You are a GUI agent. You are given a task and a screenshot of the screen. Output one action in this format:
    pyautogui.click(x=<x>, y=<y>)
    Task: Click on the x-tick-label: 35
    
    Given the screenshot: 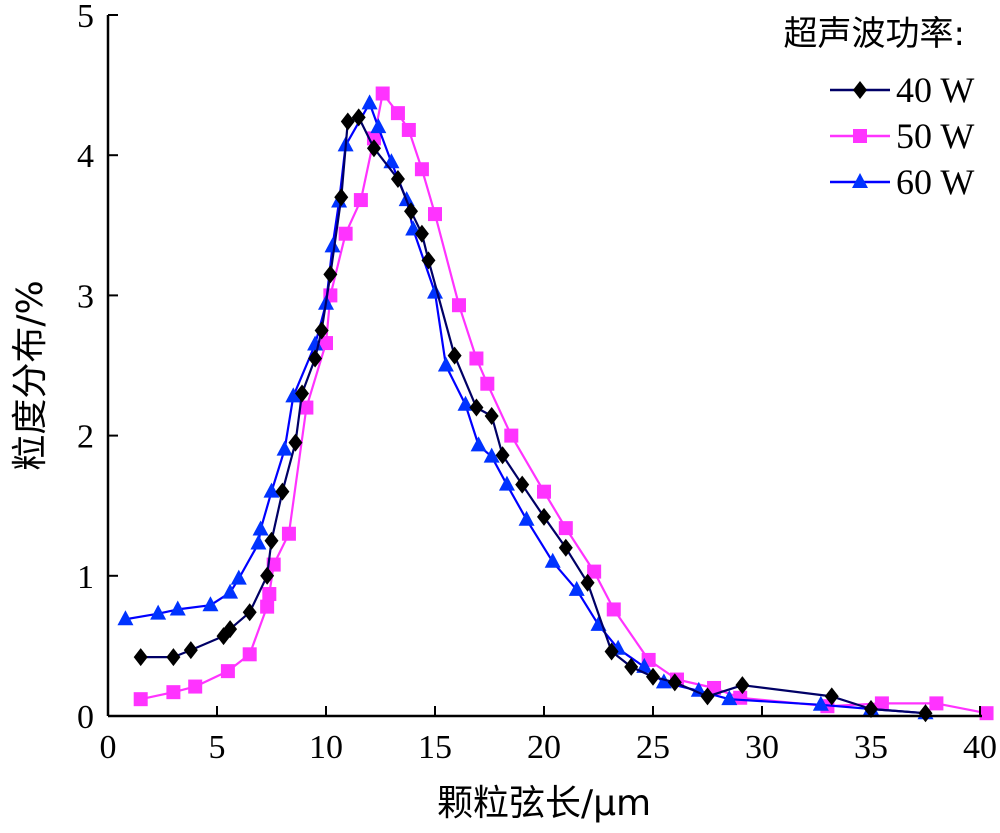 What is the action you would take?
    pyautogui.click(x=871, y=747)
    